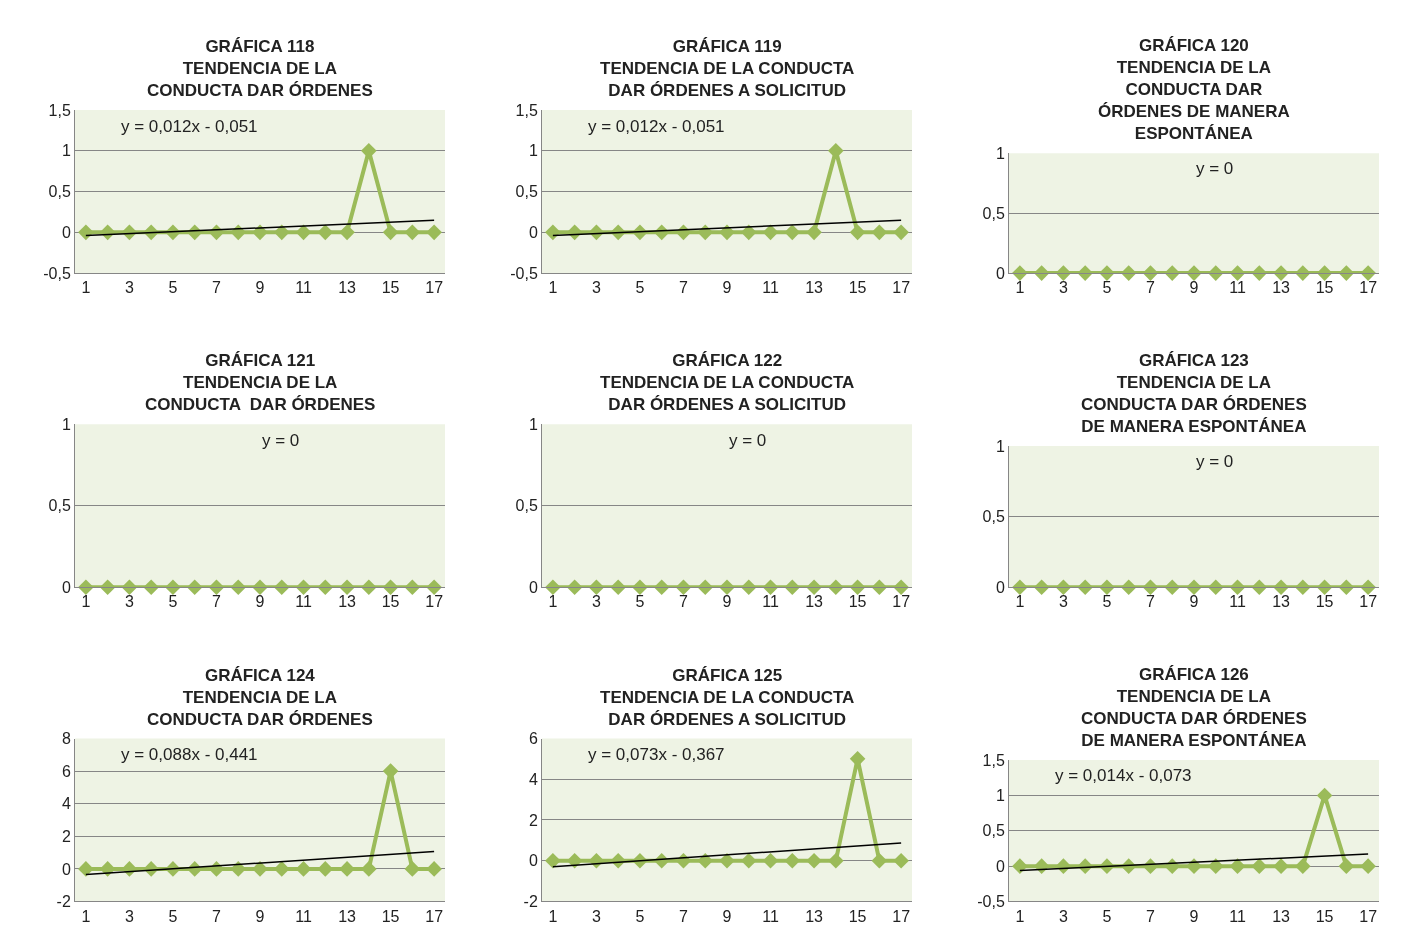 This screenshot has height=937, width=1401. Describe the element at coordinates (993, 760) in the screenshot. I see `y-tick-label: 1,5` at that location.